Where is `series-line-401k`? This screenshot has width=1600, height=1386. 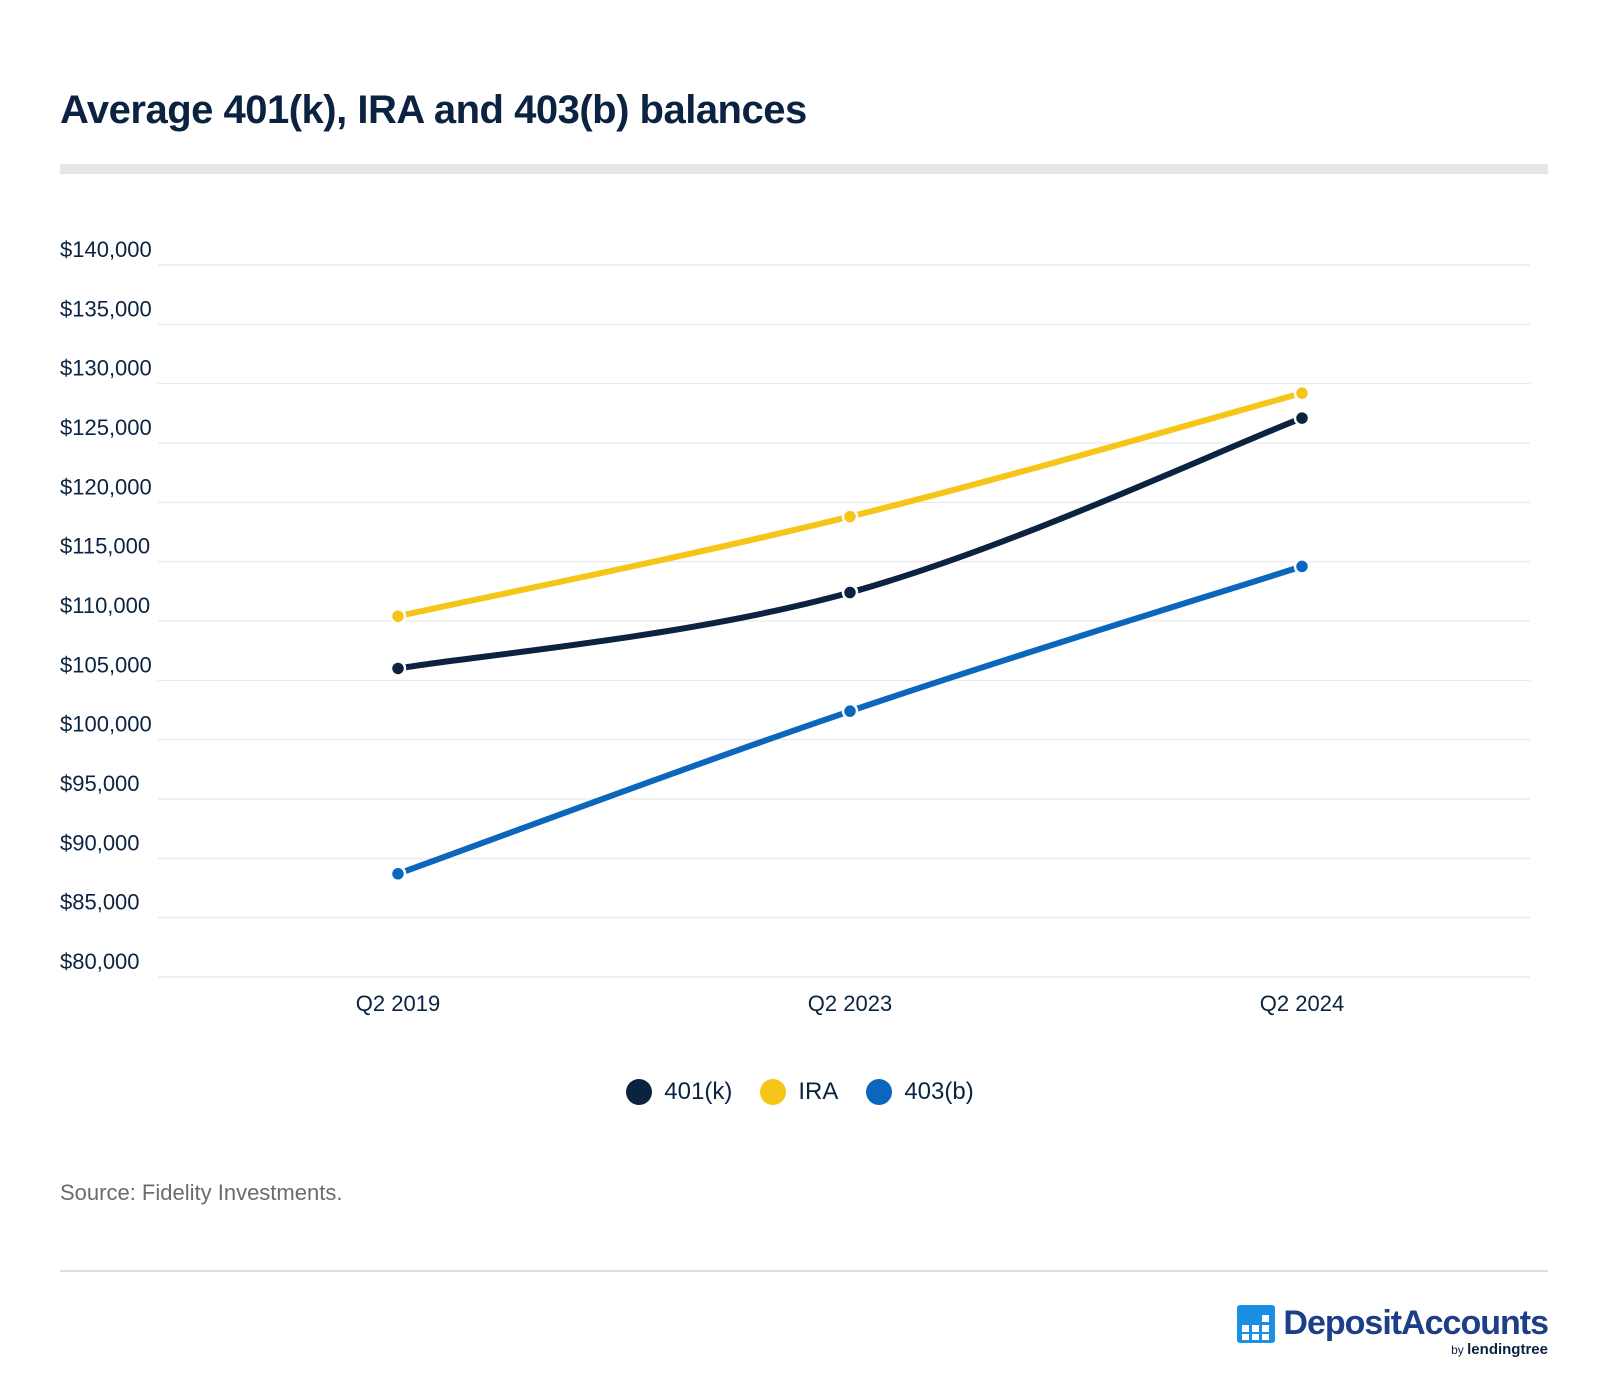 series-line-401k is located at coordinates (850, 543).